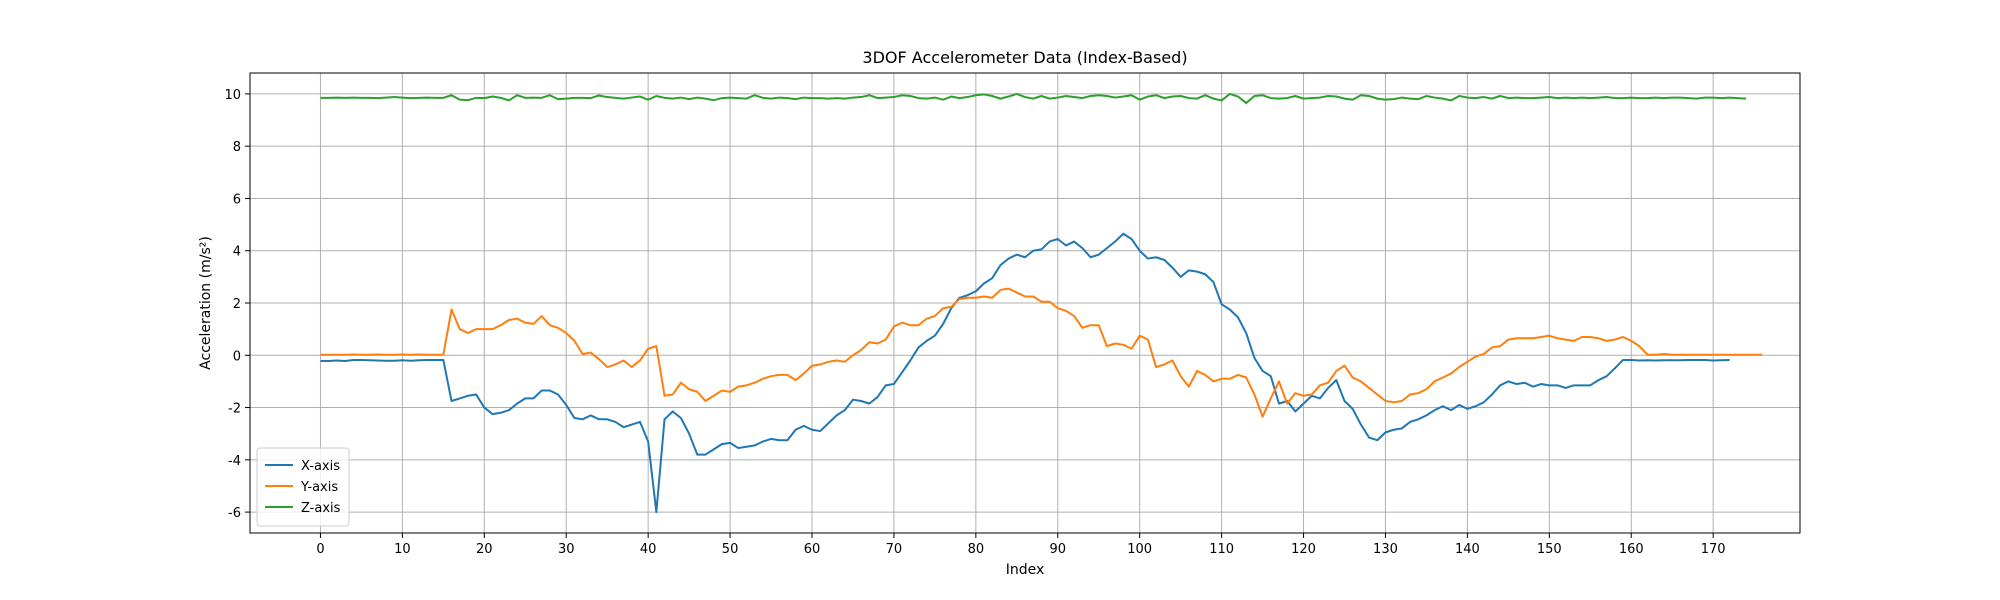  I want to click on x-tick-label: 140, so click(1467, 549).